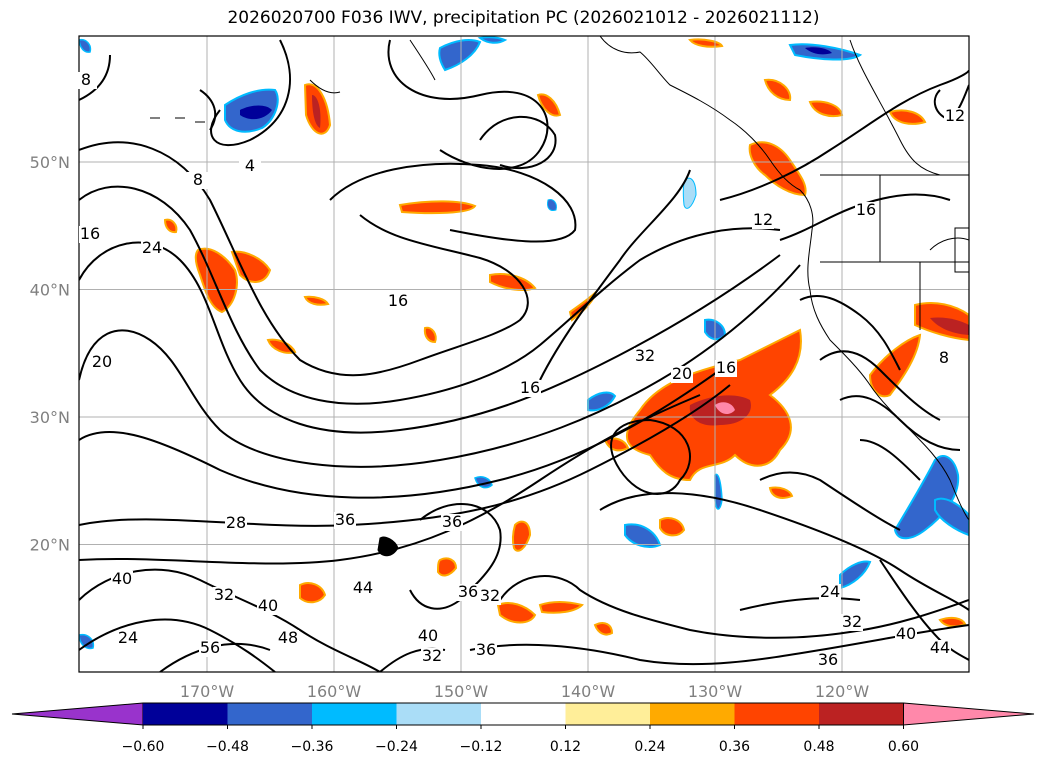 The width and height of the screenshot is (1047, 765). I want to click on colorbar-tick-label: −0.24, so click(396, 747).